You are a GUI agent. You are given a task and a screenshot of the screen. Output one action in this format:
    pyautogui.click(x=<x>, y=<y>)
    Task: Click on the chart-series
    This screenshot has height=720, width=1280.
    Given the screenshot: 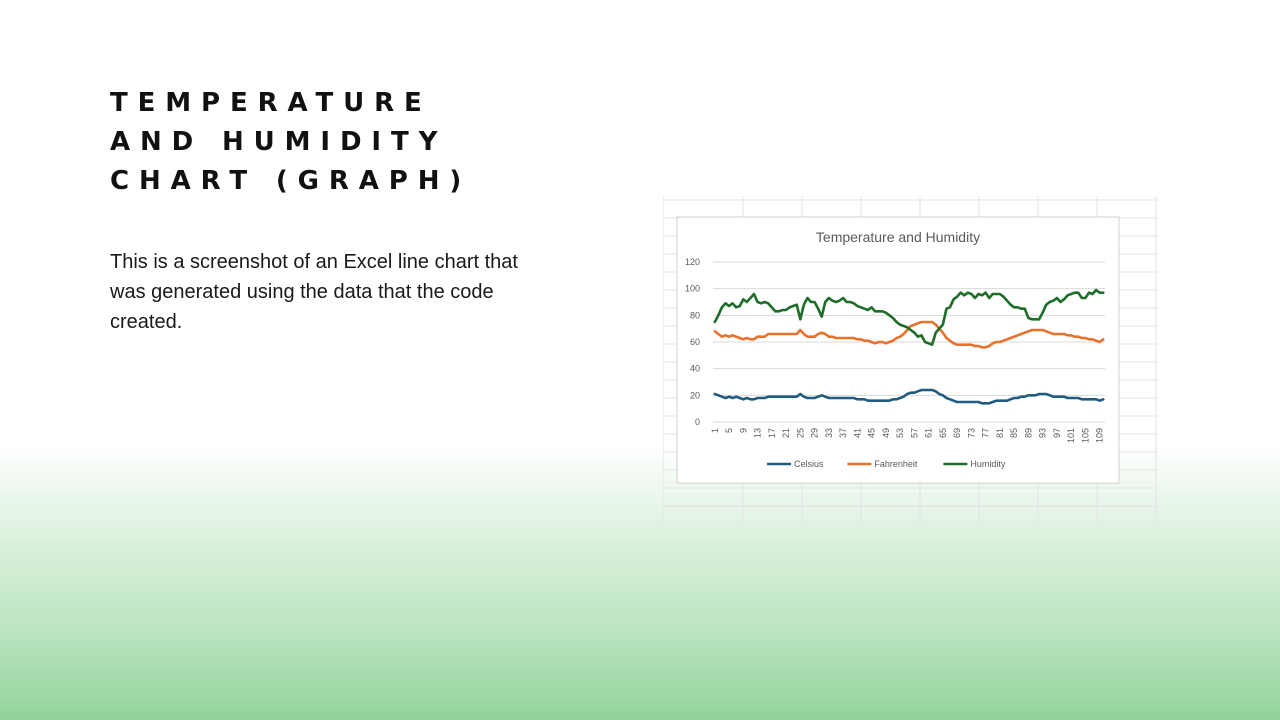 What is the action you would take?
    pyautogui.click(x=909, y=346)
    